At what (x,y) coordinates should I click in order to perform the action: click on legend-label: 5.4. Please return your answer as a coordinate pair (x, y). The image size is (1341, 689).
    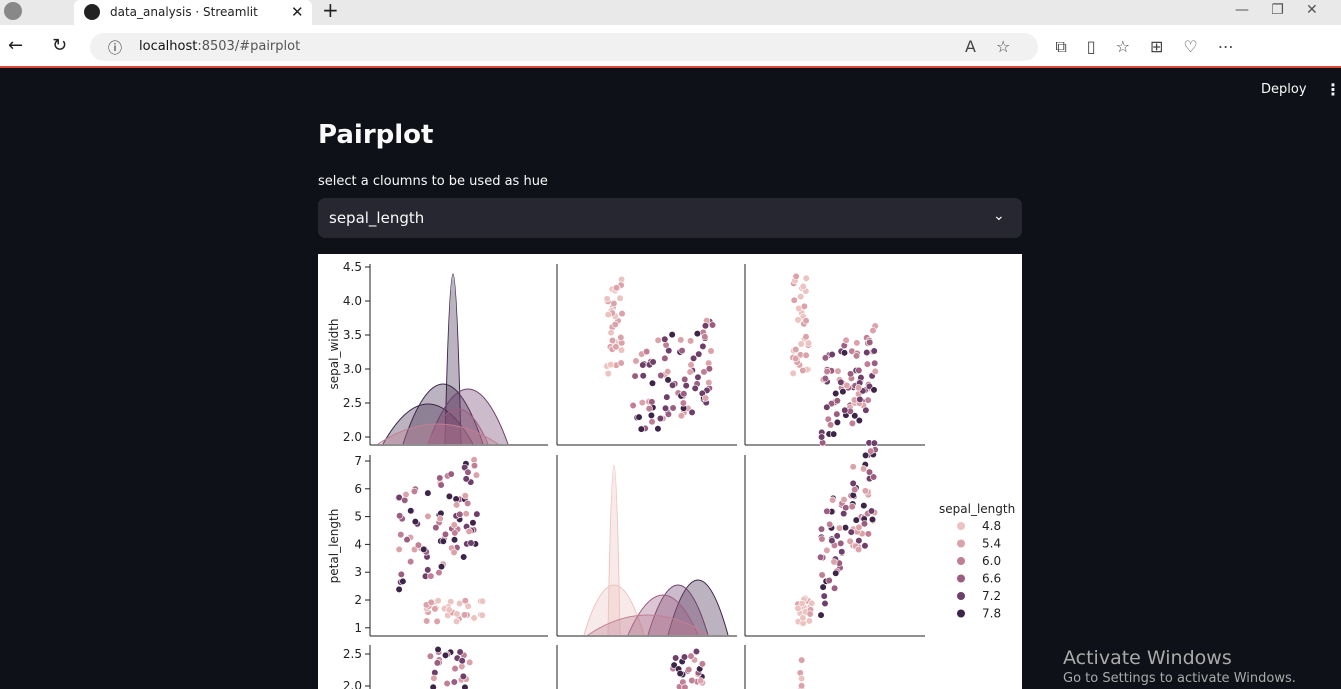
    Looking at the image, I should click on (991, 544).